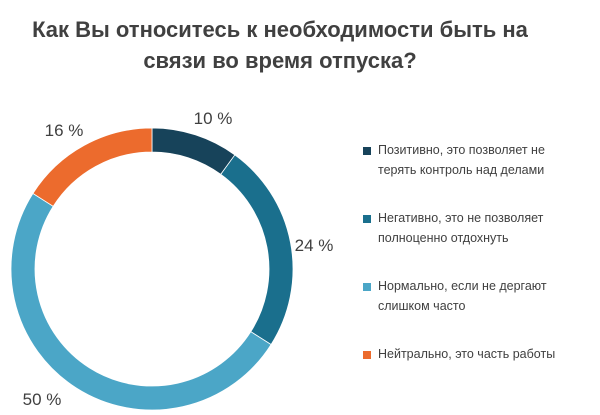 The image size is (600, 415). I want to click on slice-label-normal: 50 %, so click(42, 399).